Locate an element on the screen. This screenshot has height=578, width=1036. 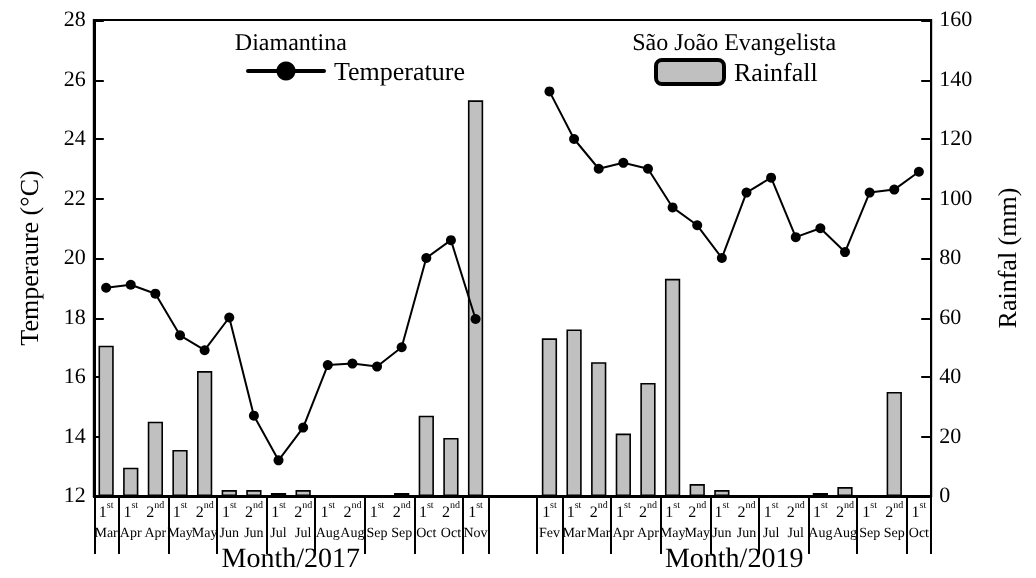
legend-label: Rainfall is located at coordinates (776, 72).